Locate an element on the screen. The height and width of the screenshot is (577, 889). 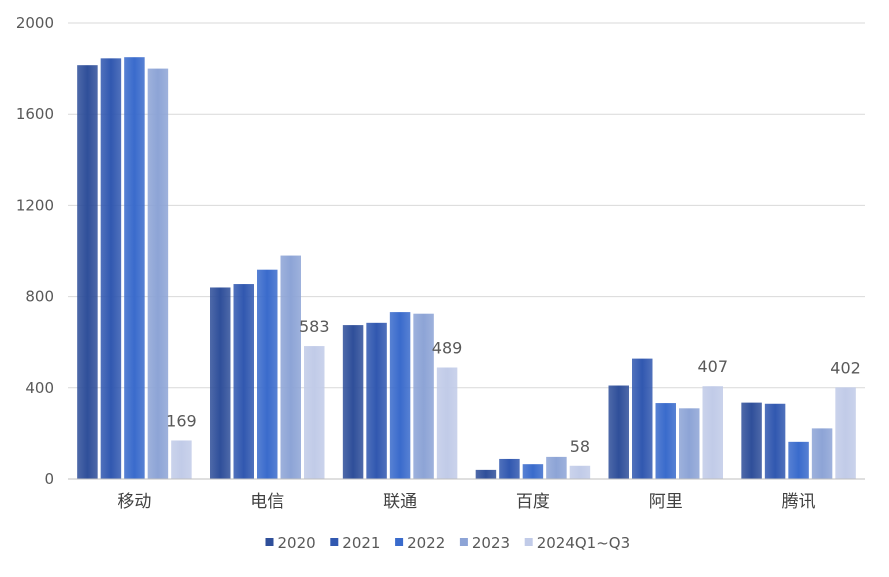
bar-2020-移动 is located at coordinates (87, 272).